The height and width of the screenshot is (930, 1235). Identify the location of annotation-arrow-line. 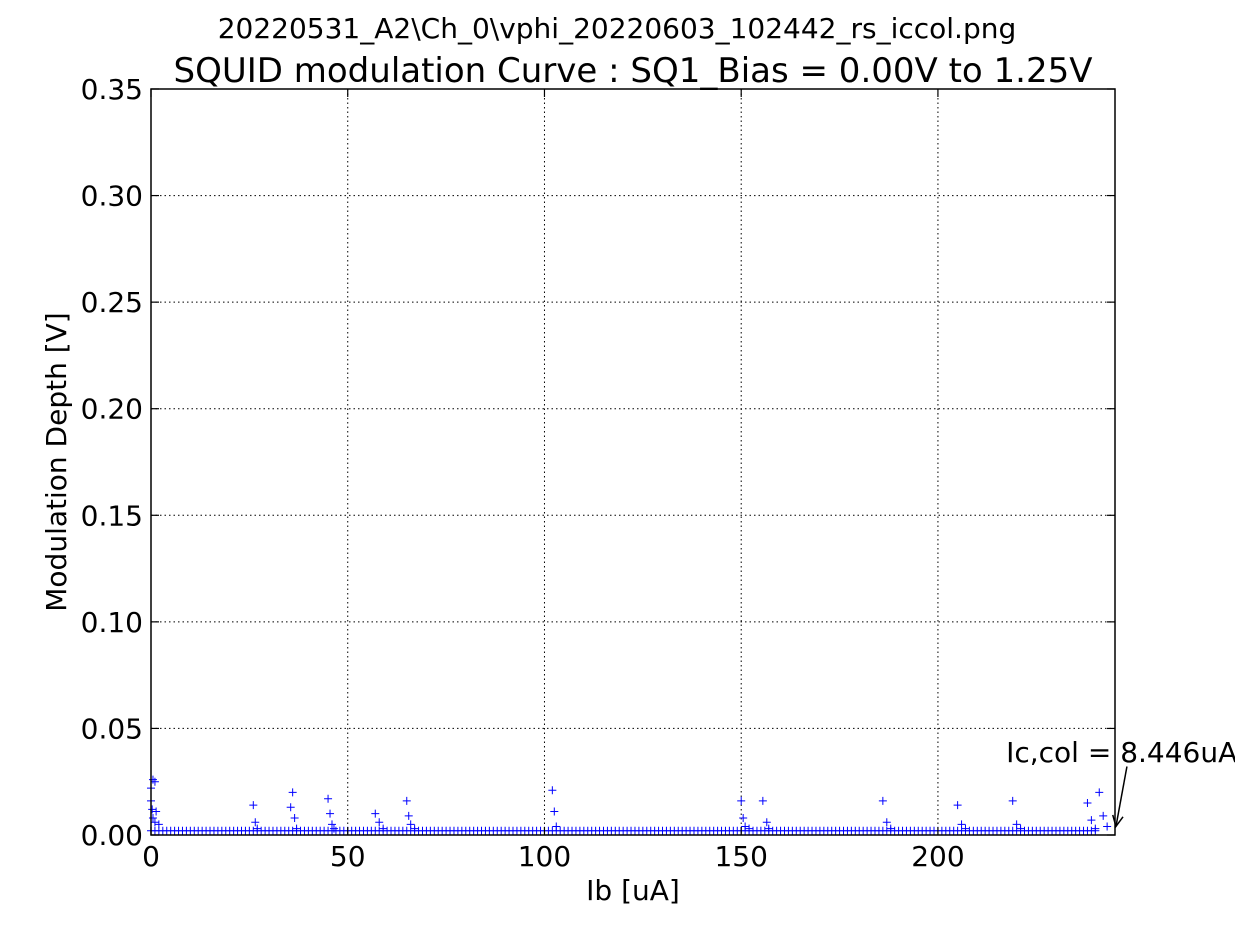
(1121, 796).